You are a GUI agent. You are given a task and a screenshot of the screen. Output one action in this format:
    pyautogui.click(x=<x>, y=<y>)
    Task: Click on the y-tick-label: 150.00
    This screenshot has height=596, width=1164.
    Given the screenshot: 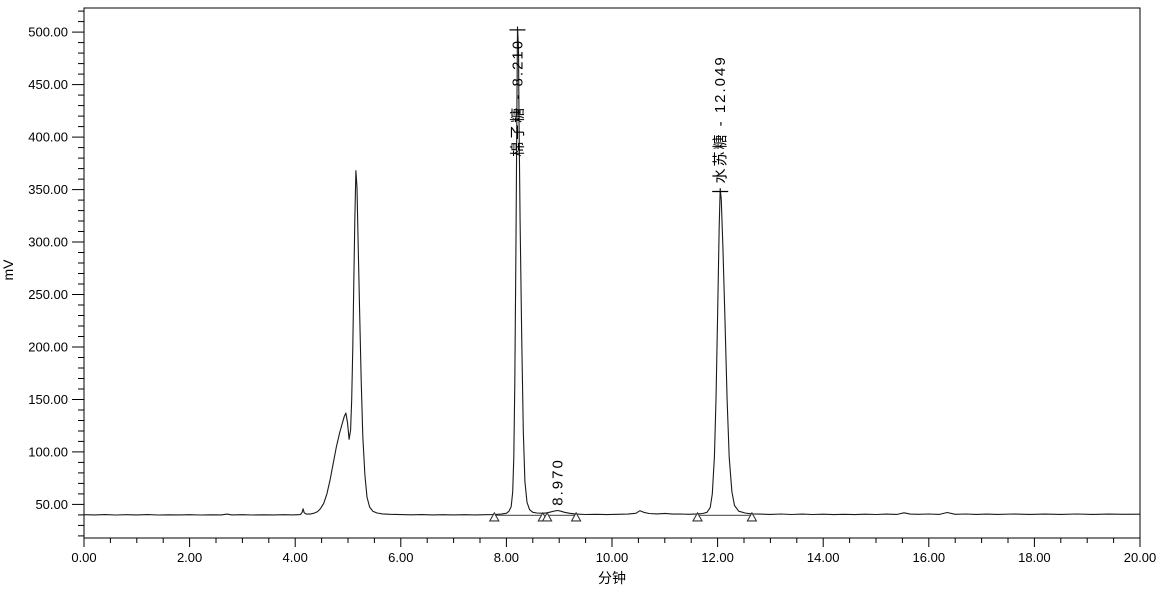 What is the action you would take?
    pyautogui.click(x=48, y=399)
    